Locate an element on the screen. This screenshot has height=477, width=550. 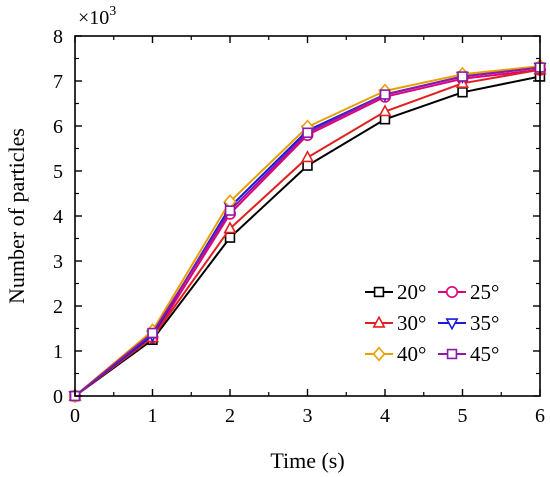
legend-item: 45° is located at coordinates (468, 354).